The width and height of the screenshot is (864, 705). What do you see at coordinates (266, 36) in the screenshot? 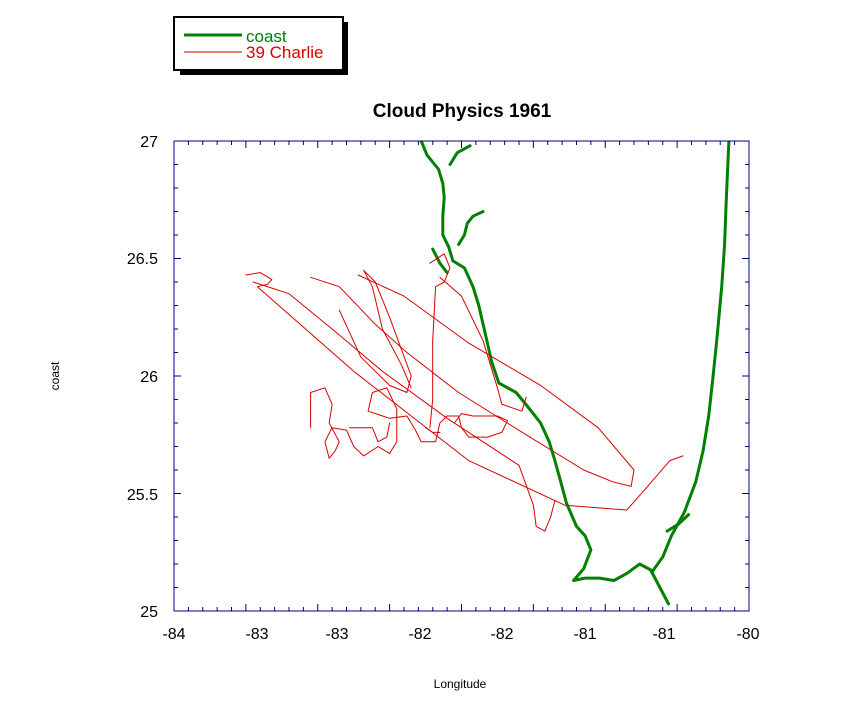
I see `legend-label-coast: coast` at bounding box center [266, 36].